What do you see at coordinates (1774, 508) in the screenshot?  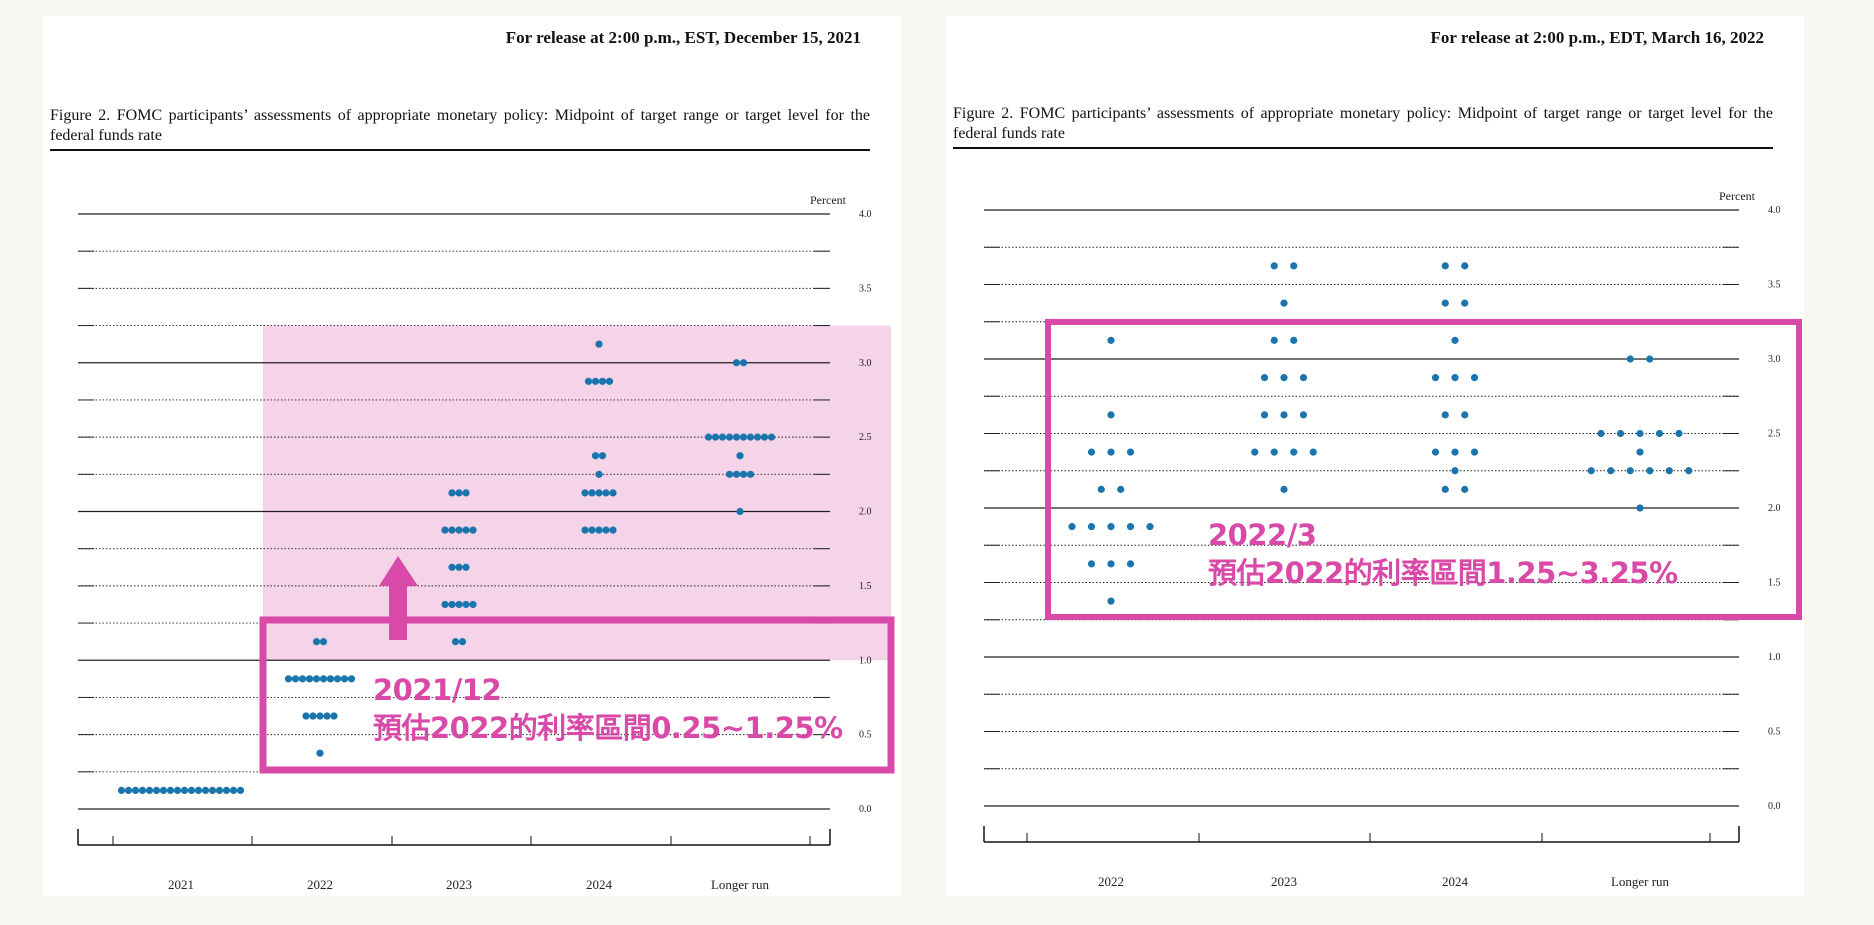 I see `y-tick-label: 2.0` at bounding box center [1774, 508].